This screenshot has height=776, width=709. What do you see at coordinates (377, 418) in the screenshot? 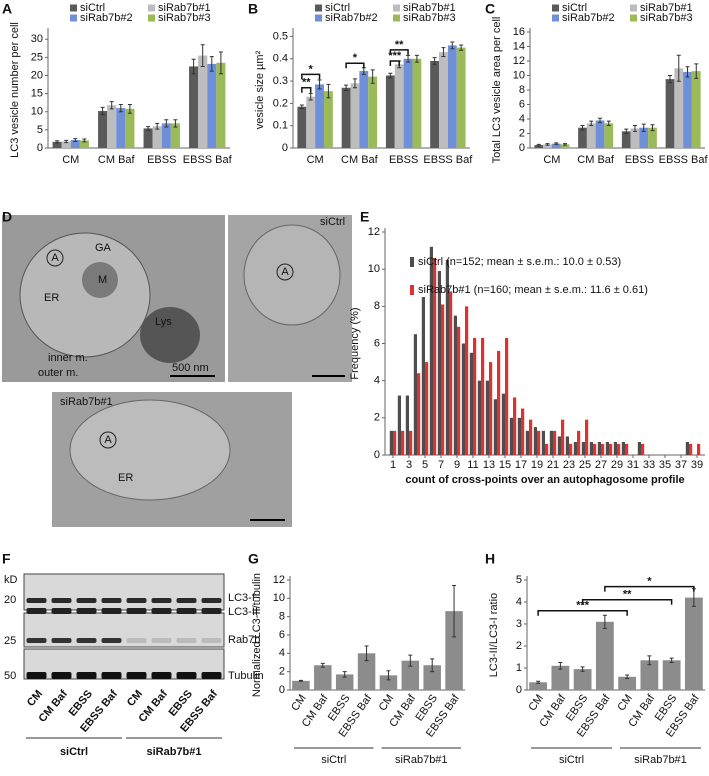
I see `y-tick-label: 2` at bounding box center [377, 418].